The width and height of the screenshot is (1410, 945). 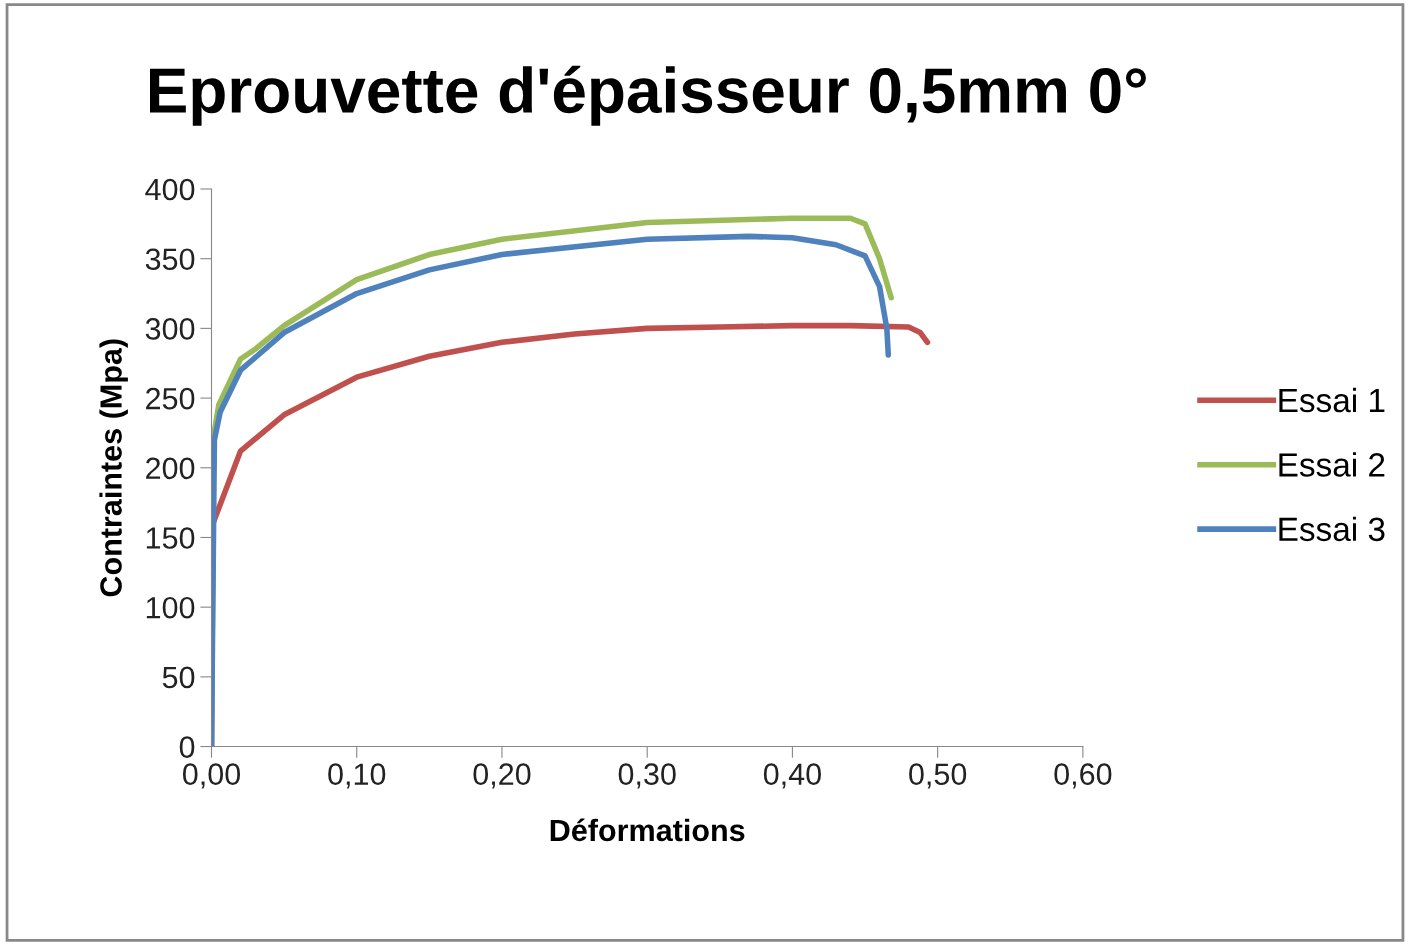 What do you see at coordinates (1332, 400) in the screenshot?
I see `legend-label: Essai 1` at bounding box center [1332, 400].